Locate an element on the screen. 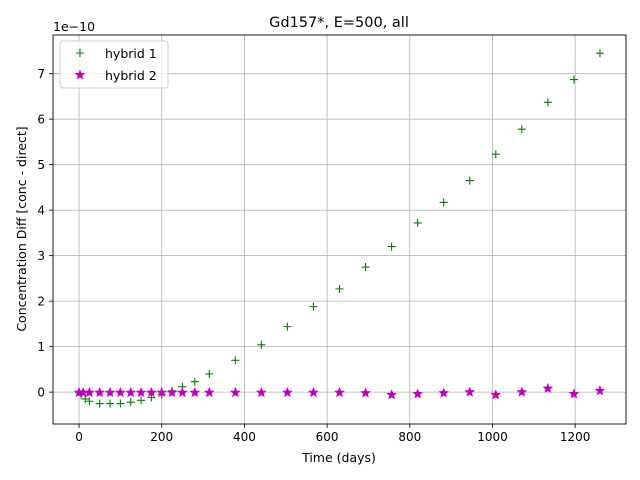  y-tick-label: 0 is located at coordinates (41, 393).